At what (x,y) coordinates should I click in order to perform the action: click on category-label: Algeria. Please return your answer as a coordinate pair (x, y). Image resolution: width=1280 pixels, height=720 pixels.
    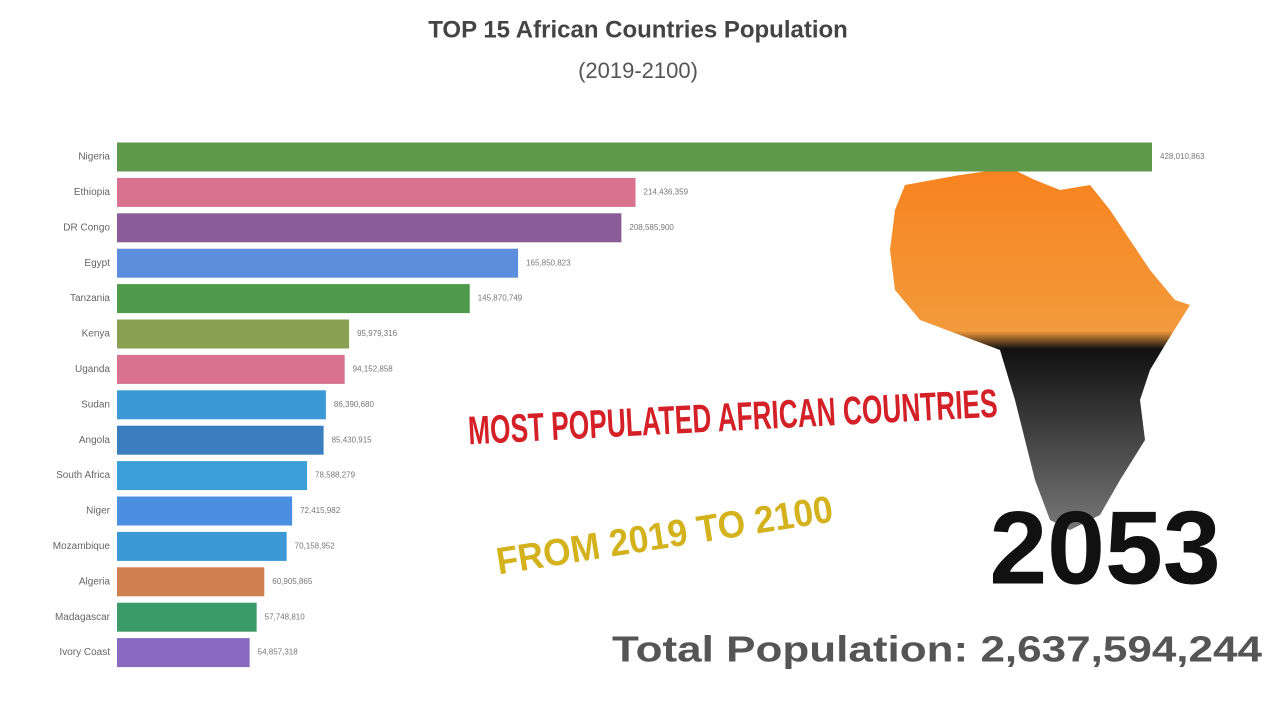
    Looking at the image, I should click on (95, 581).